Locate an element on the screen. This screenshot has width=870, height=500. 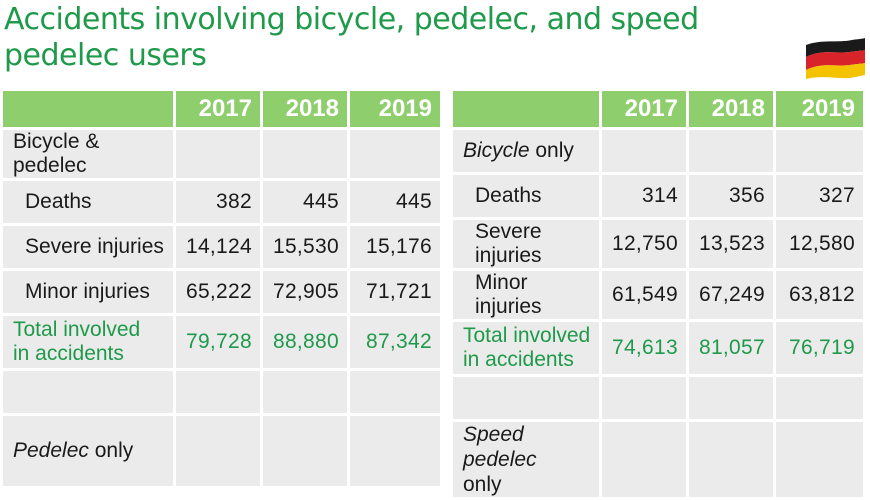
table-row: Deaths 314 356 327 is located at coordinates (658, 196).